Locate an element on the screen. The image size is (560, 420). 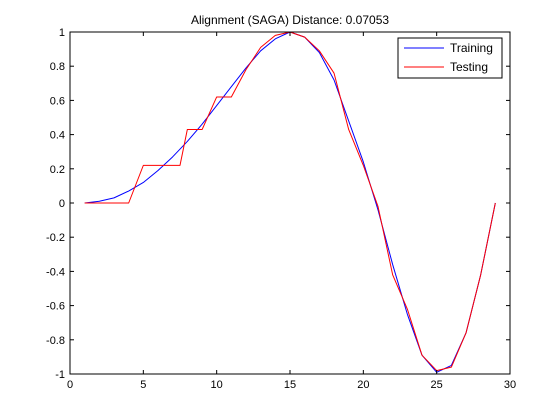
y-tick-label: -0.2 is located at coordinates (55, 238).